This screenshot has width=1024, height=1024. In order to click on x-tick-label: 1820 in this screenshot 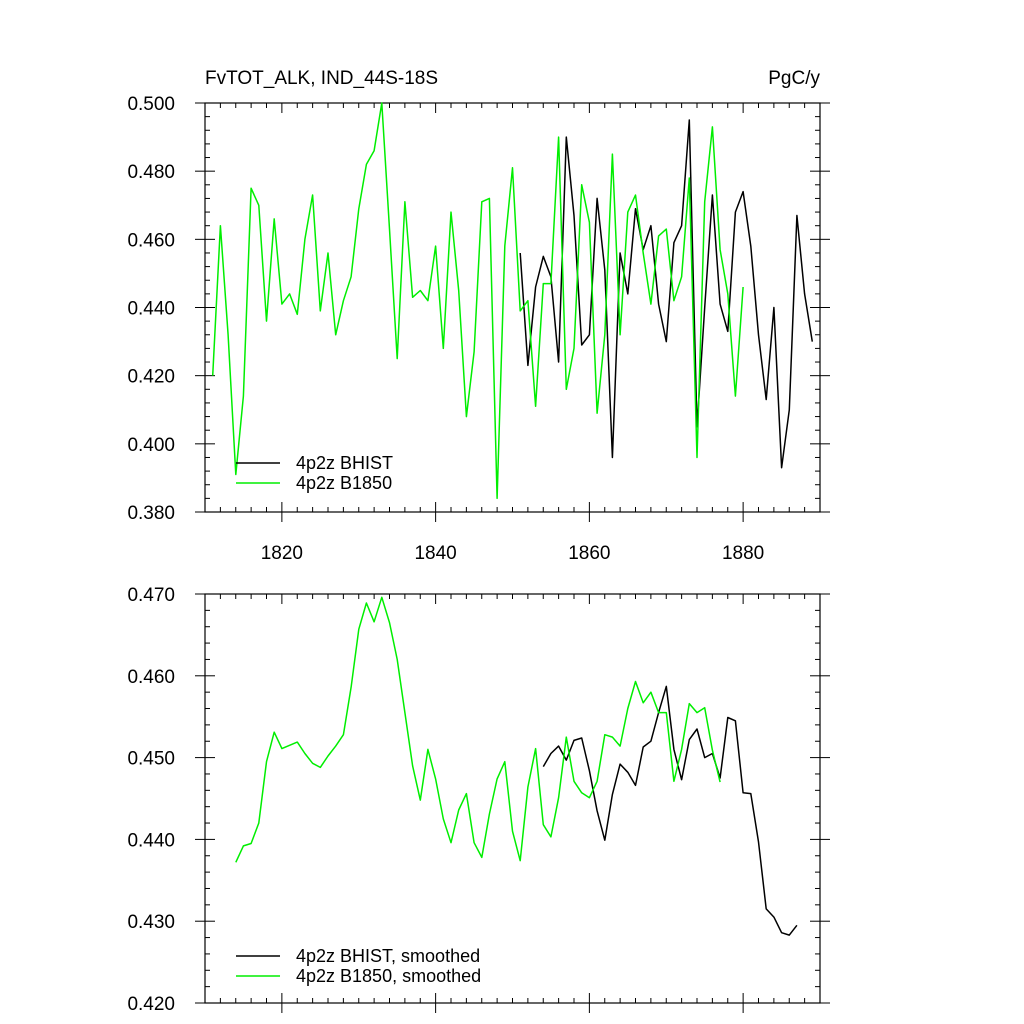, I will do `click(282, 553)`.